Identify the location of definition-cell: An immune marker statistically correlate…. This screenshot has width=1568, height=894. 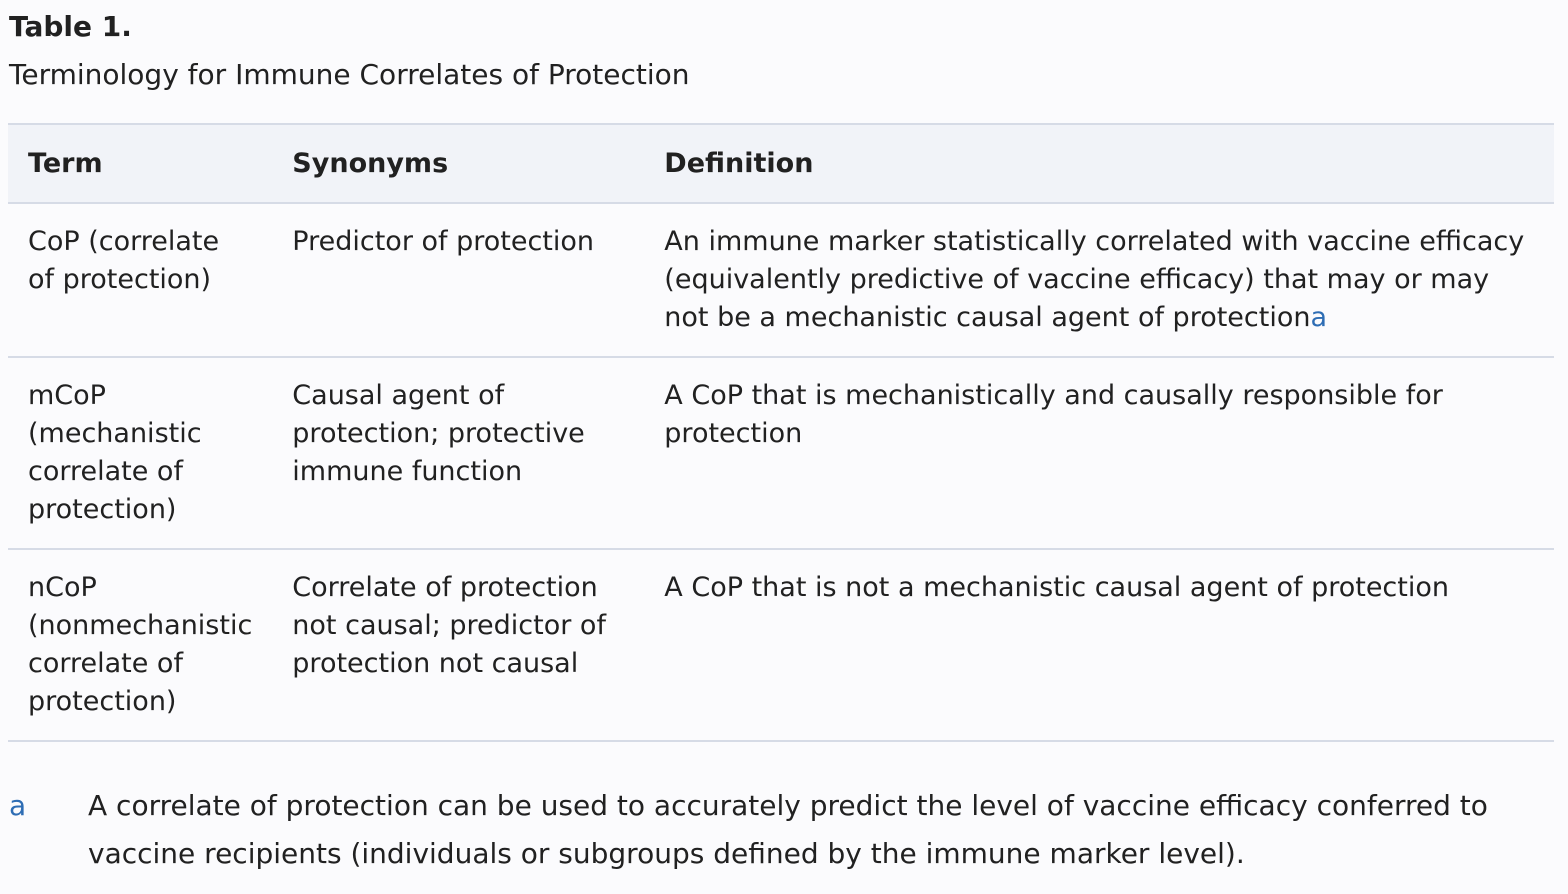
(1099, 280).